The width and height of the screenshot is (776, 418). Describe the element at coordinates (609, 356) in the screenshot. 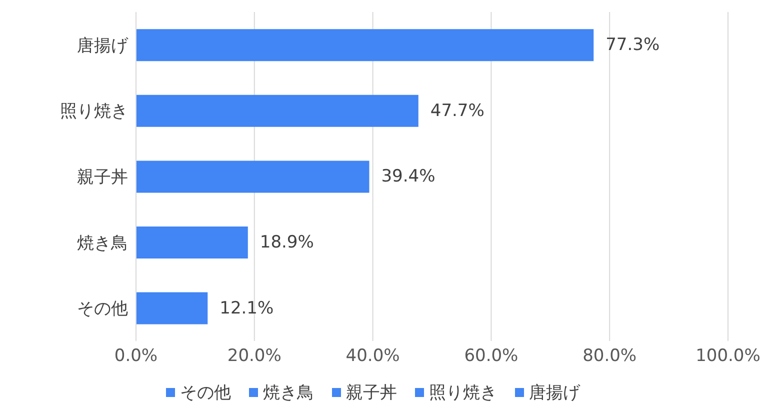

I see `x-tick-label: 80.0%` at that location.